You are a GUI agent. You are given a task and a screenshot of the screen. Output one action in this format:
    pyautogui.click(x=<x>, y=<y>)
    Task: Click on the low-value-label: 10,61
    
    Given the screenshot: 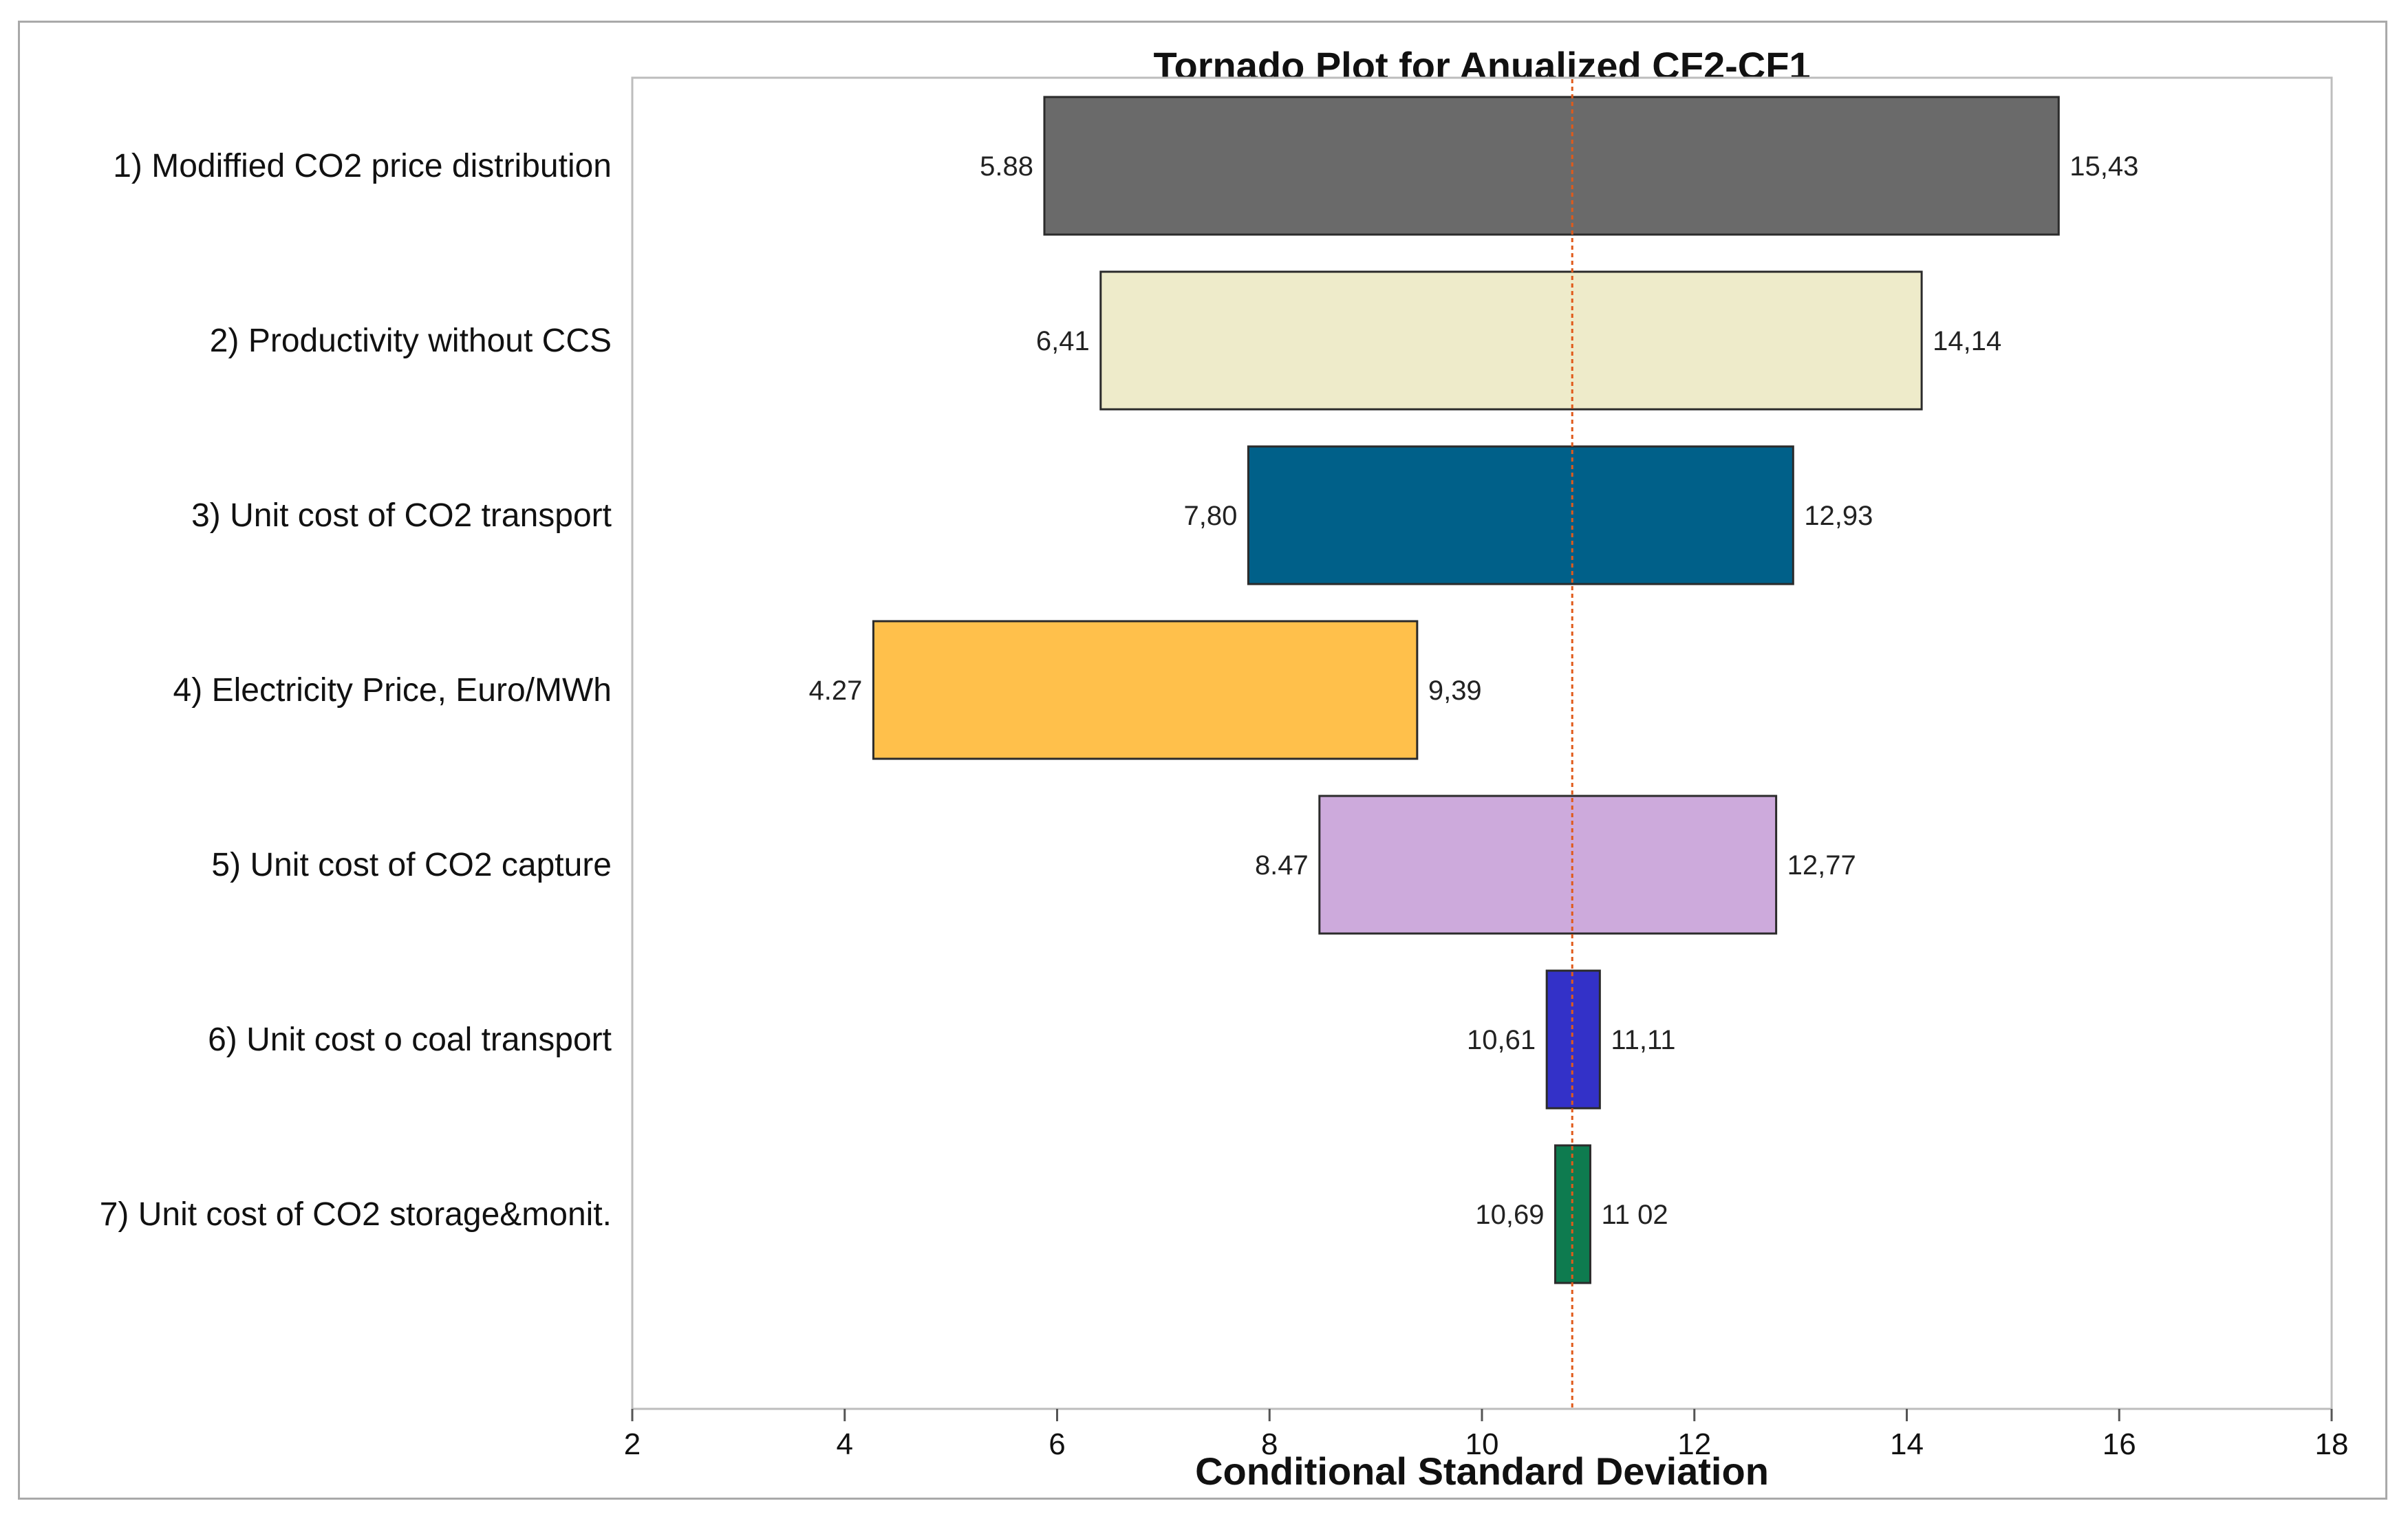 What is the action you would take?
    pyautogui.click(x=1501, y=1040)
    